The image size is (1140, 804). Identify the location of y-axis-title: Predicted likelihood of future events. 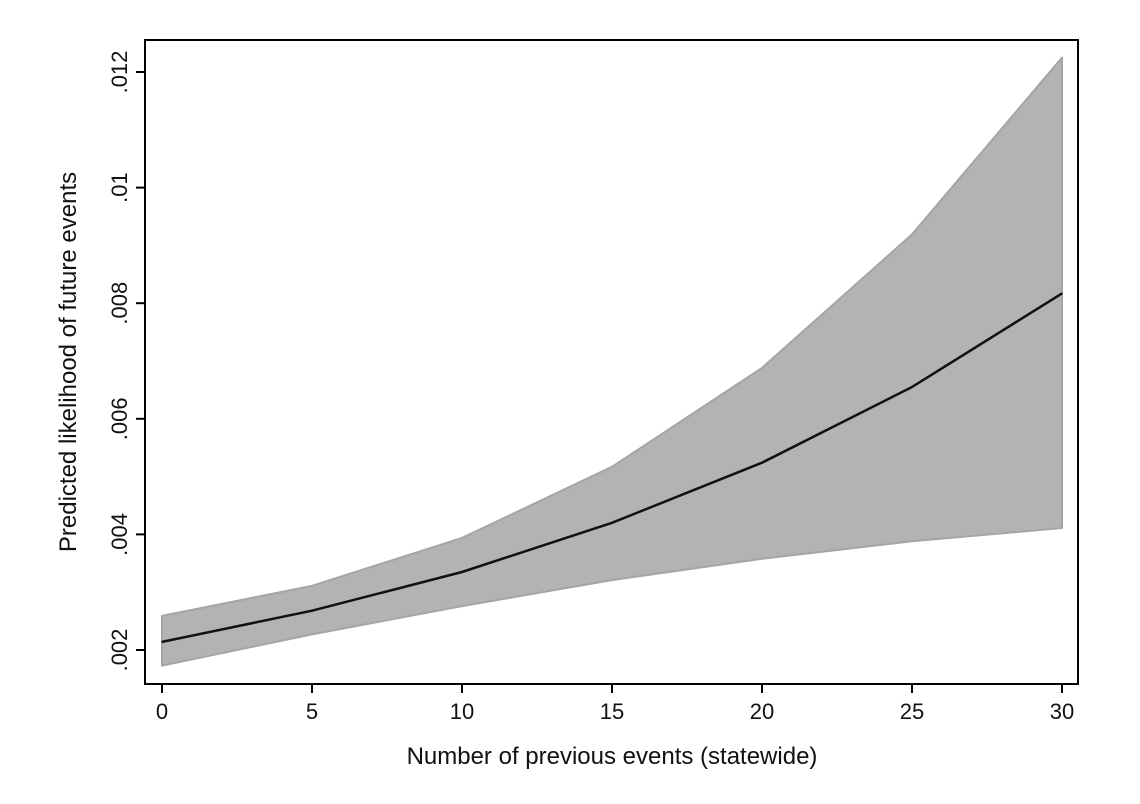
(68, 362).